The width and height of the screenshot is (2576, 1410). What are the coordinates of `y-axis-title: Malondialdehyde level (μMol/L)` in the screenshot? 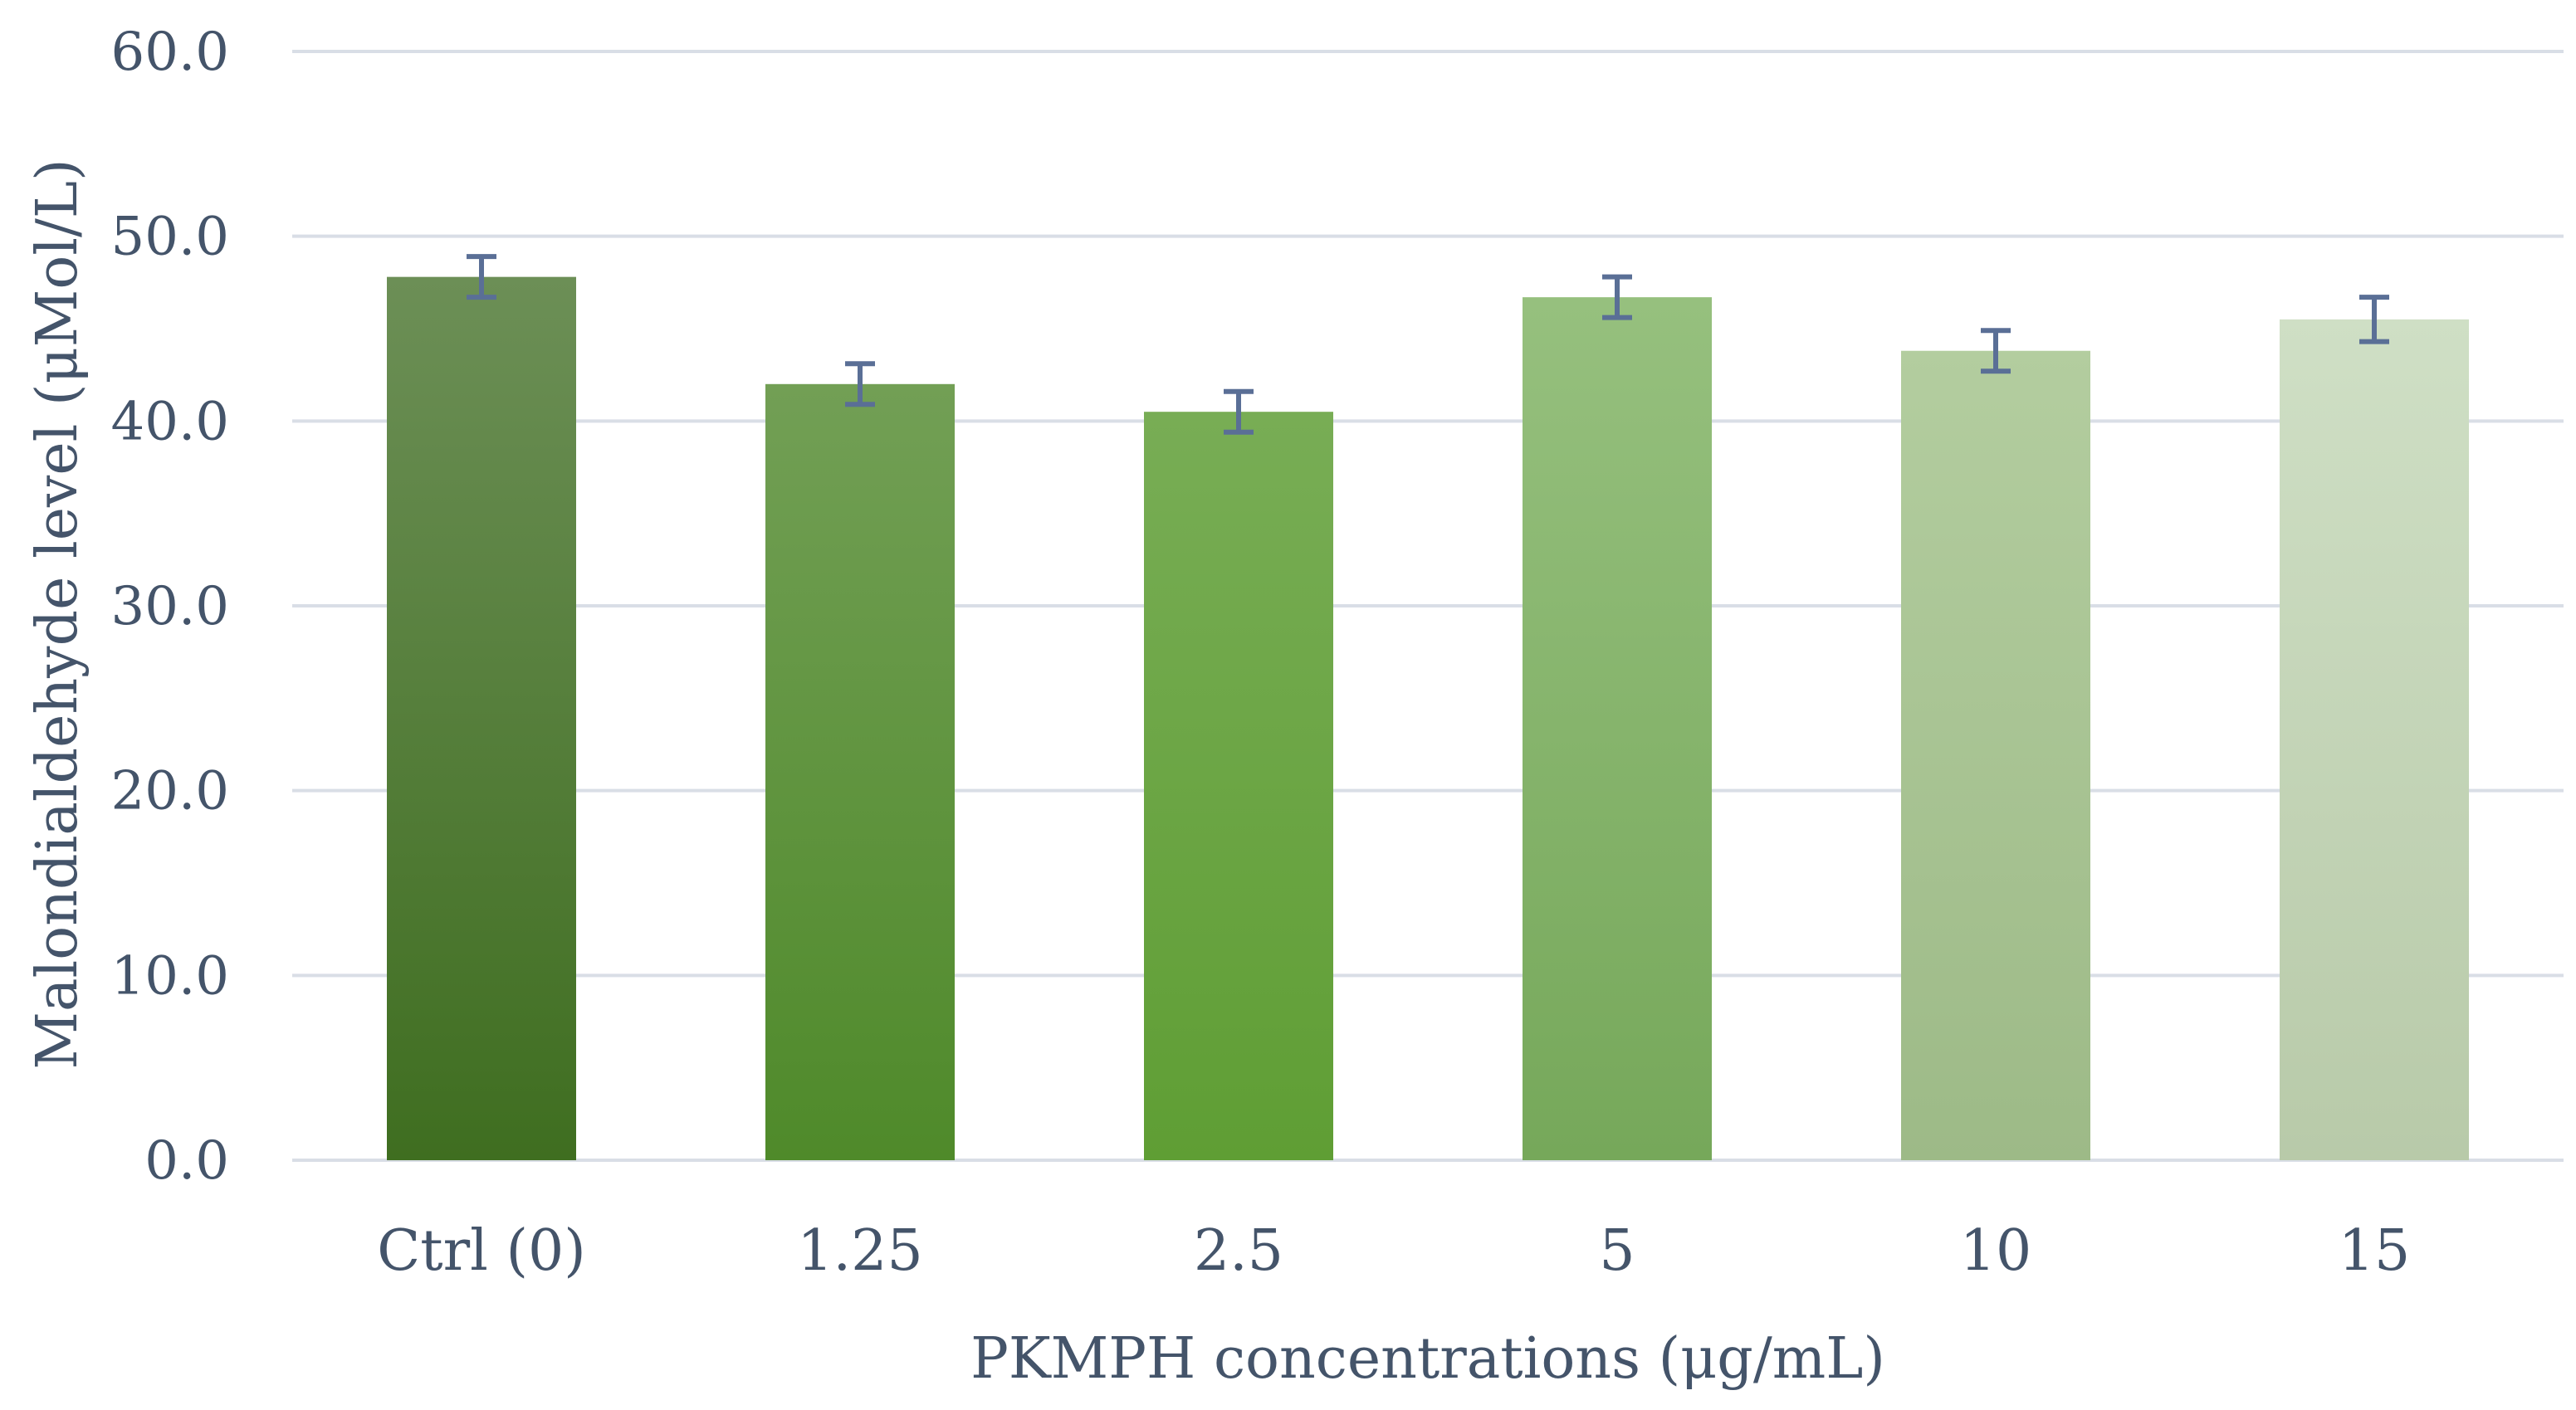 It's located at (57, 614).